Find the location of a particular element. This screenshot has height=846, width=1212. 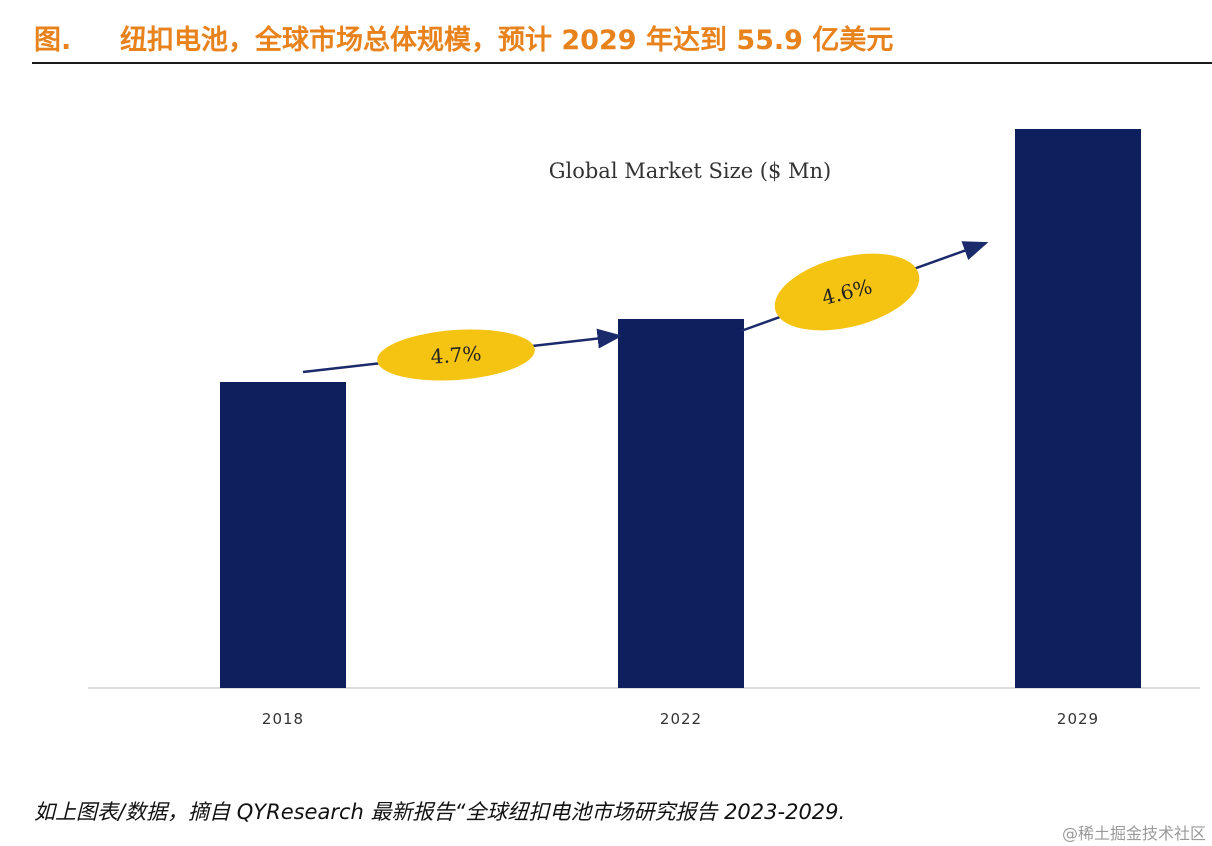

figure-title: 纽扣电池，全球市场总体规模，预计 2029 年达到 55.9 亿美元 is located at coordinates (507, 40).